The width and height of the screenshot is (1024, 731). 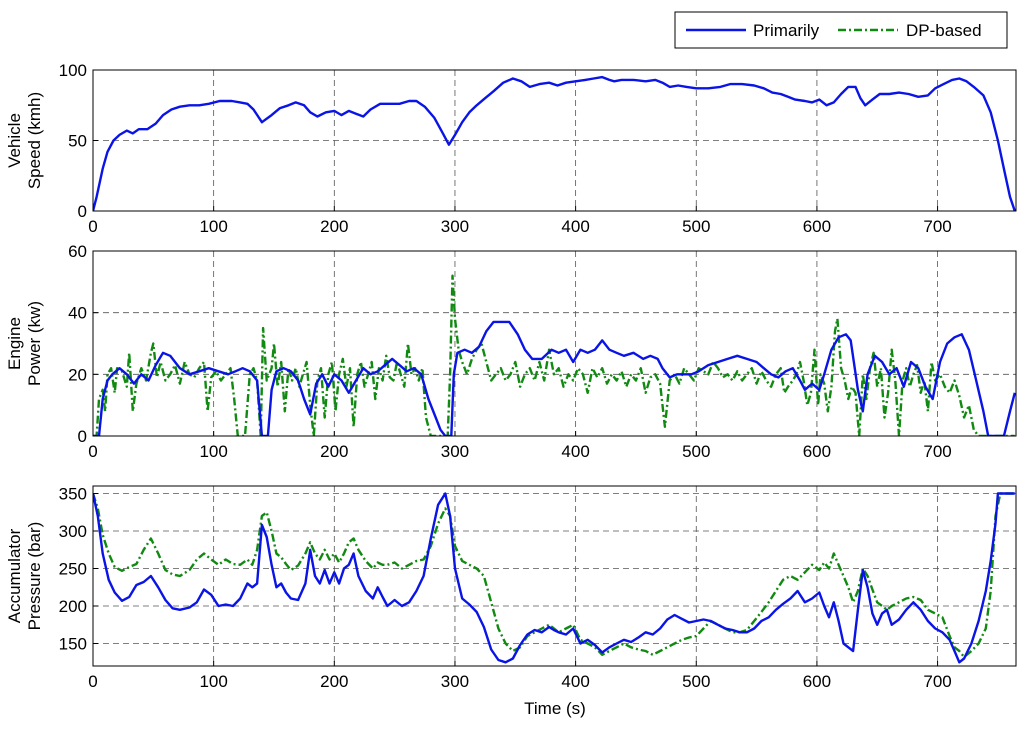 What do you see at coordinates (73, 70) in the screenshot?
I see `y-tick-label: 100` at bounding box center [73, 70].